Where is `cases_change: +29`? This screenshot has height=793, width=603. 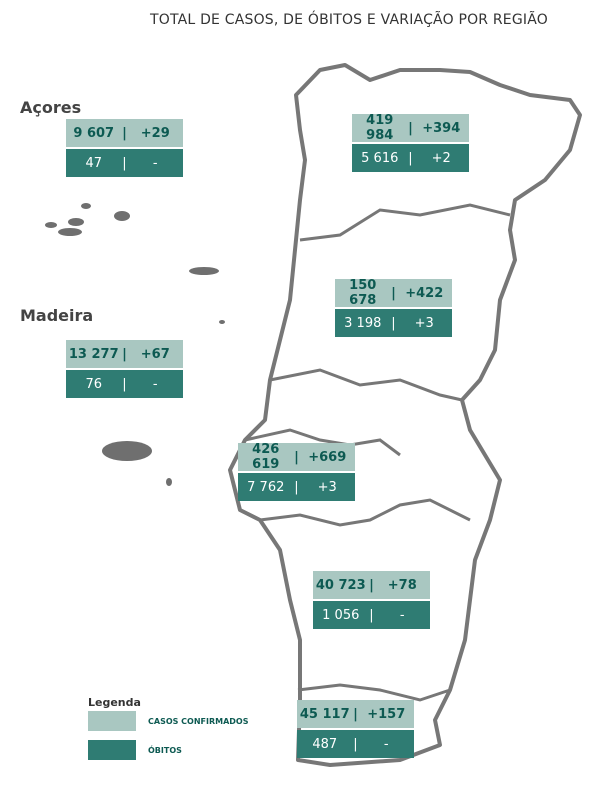
cases_change: +29 is located at coordinates (155, 133).